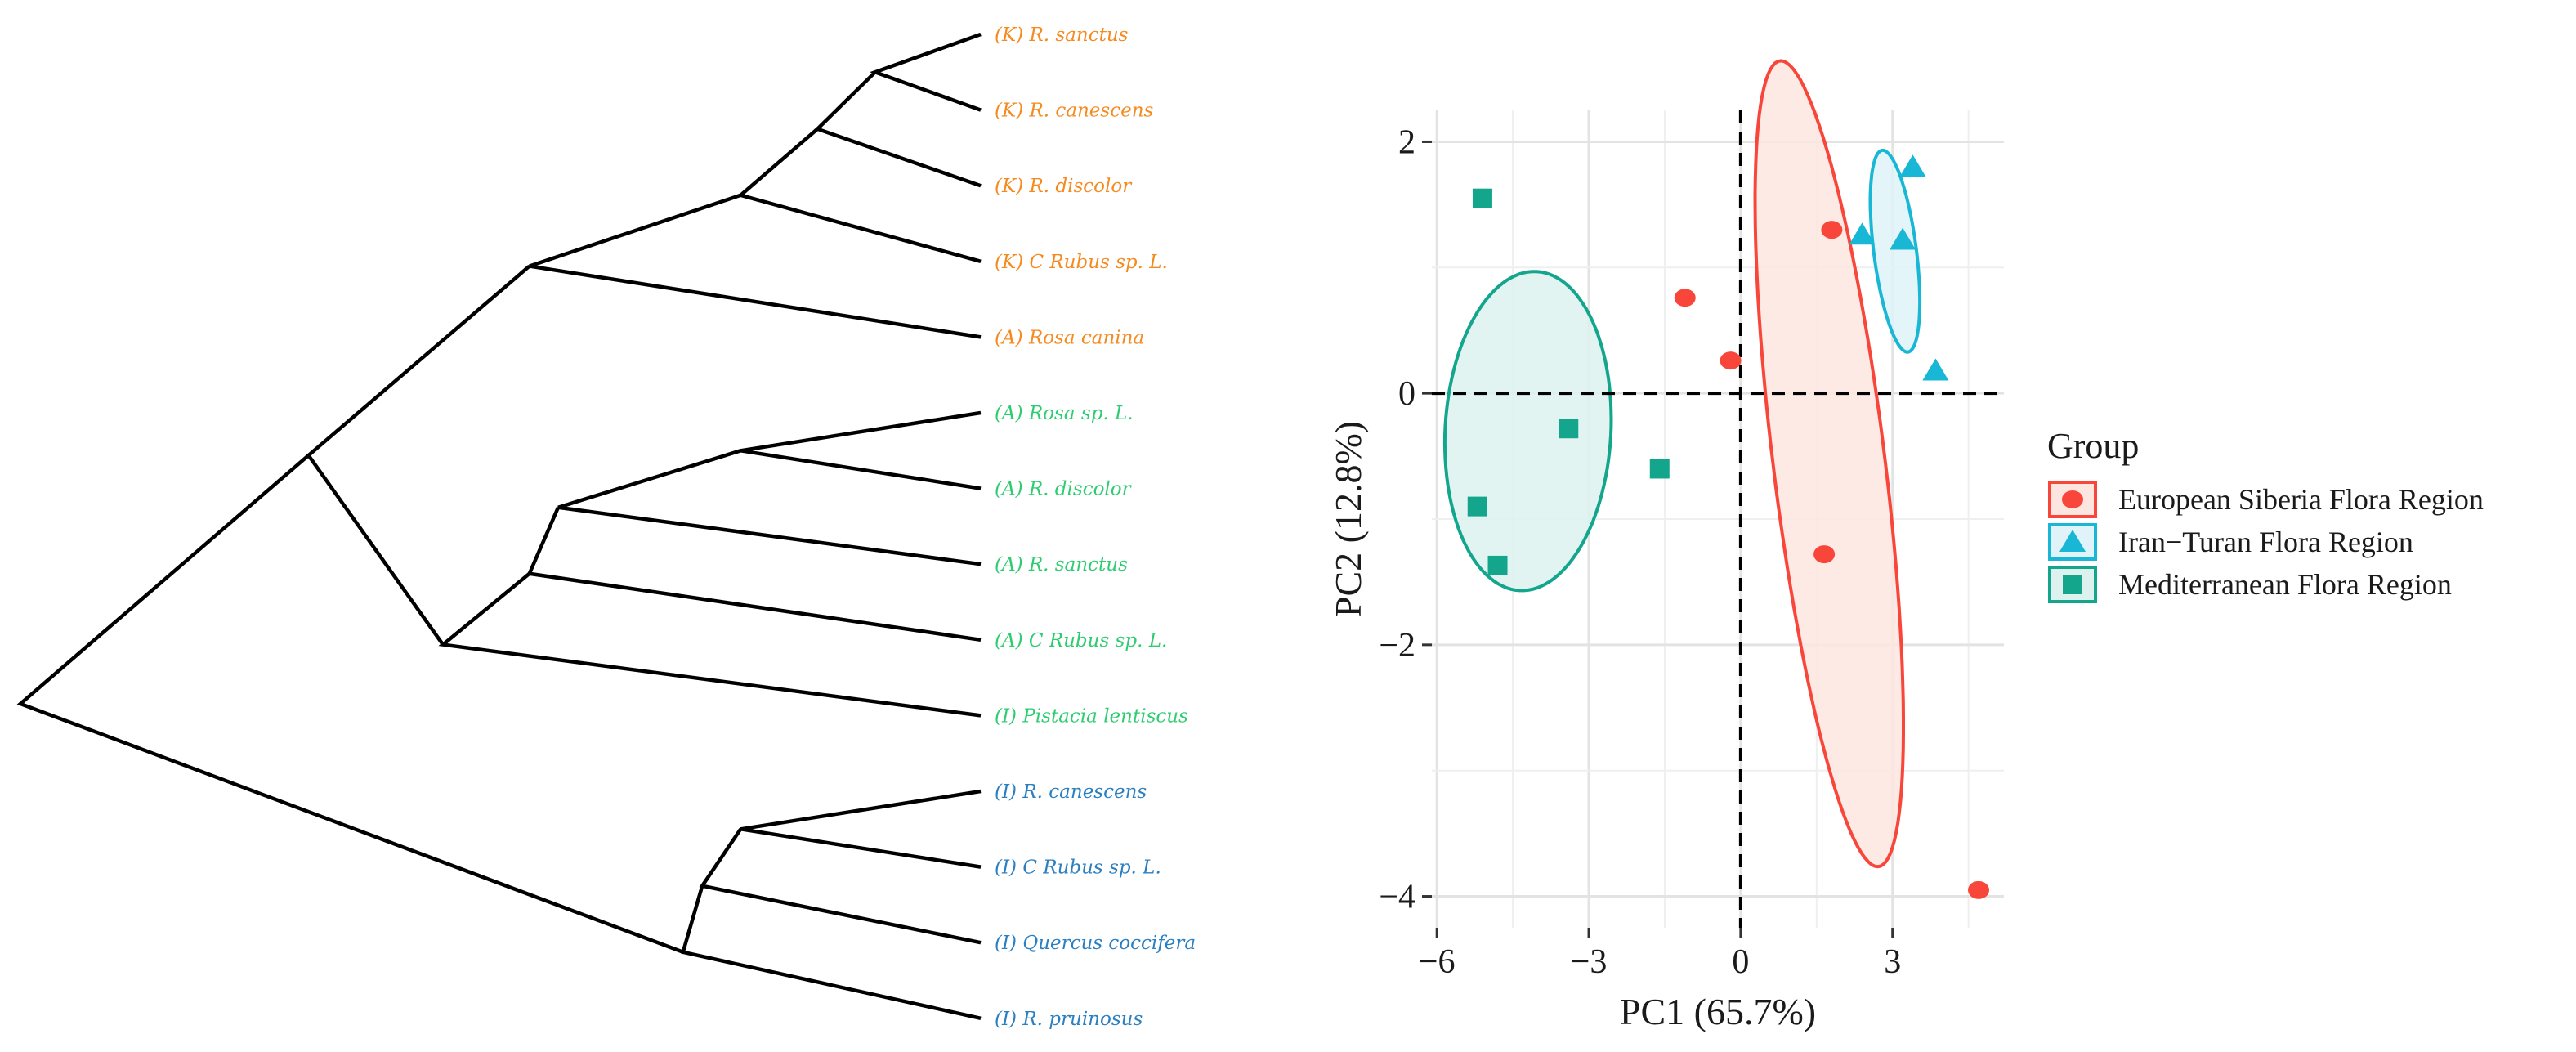  I want to click on dendrogram-leaf-label: (I) C Rubus sp. L., so click(1078, 868).